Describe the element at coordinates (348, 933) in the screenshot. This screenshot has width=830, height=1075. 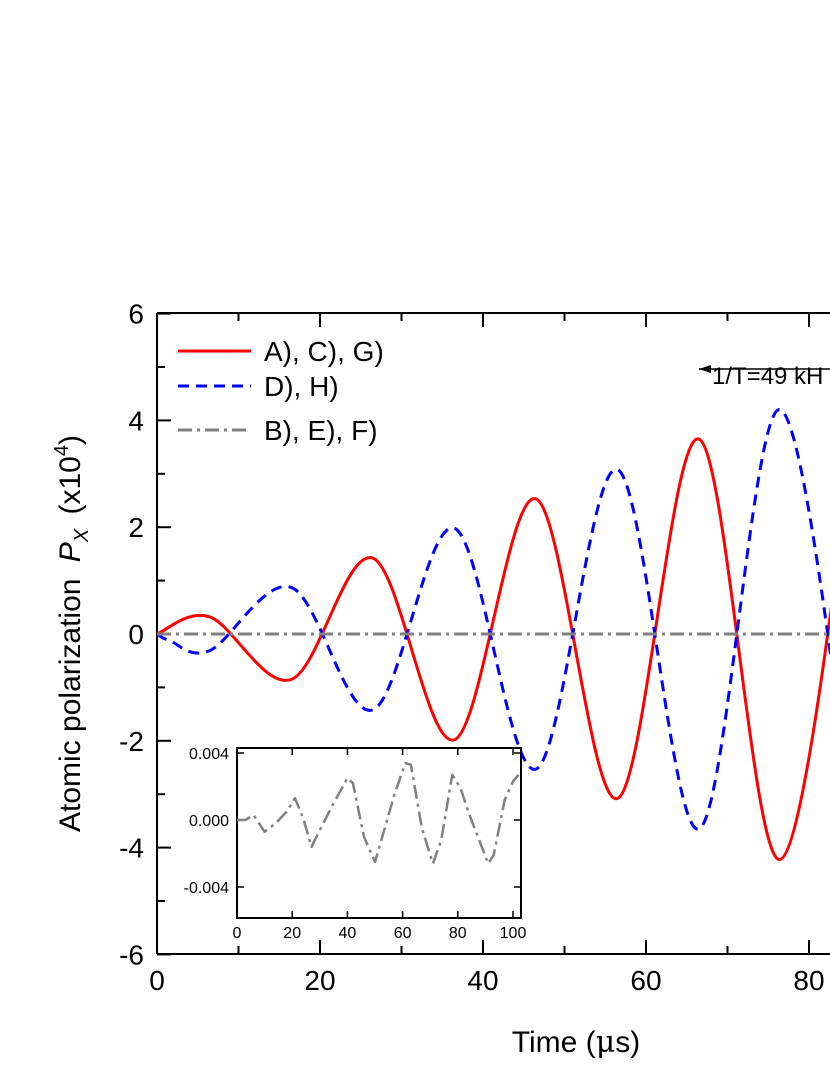
I see `inset-x-tick-label: 40` at that location.